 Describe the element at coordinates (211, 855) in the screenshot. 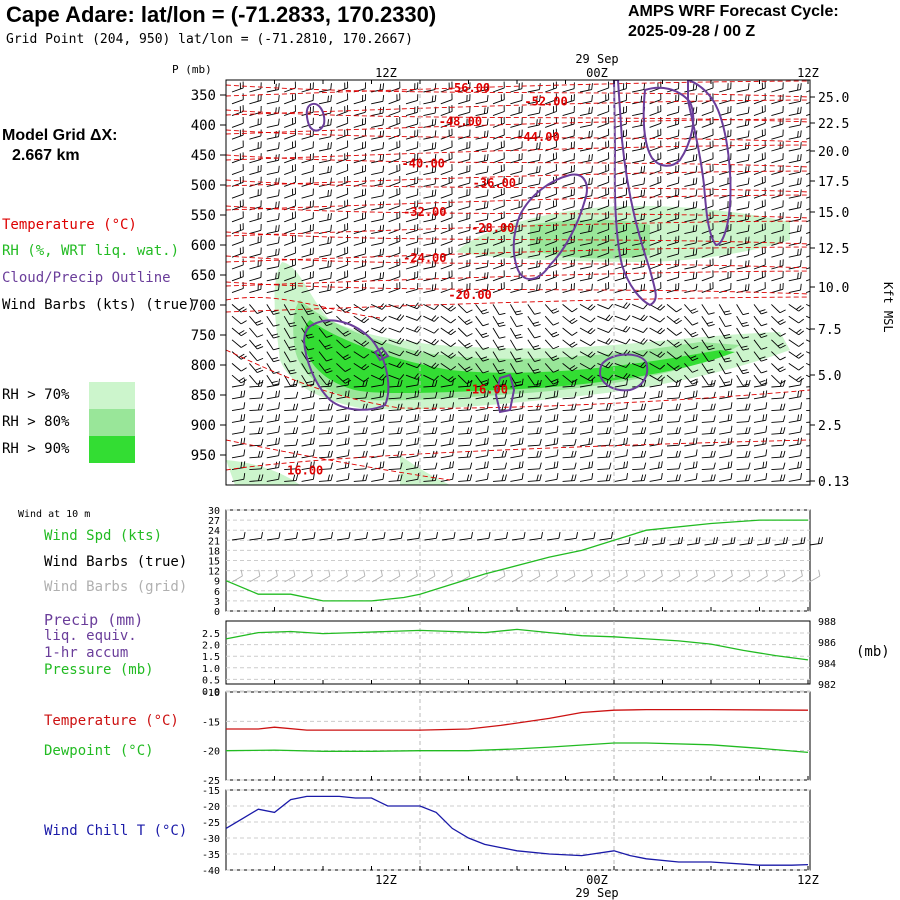

I see `value-tick-label: -35` at that location.